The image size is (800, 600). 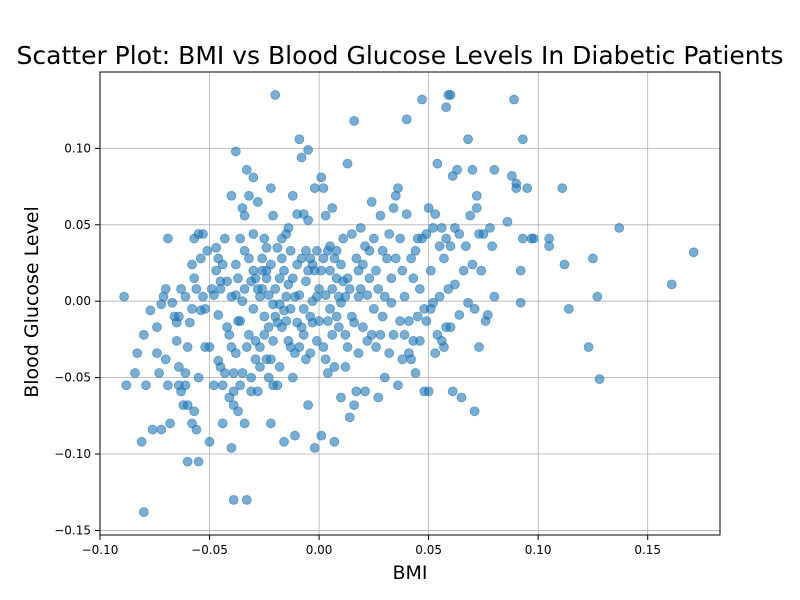 I want to click on y-tick-label: −0.15, so click(x=72, y=530).